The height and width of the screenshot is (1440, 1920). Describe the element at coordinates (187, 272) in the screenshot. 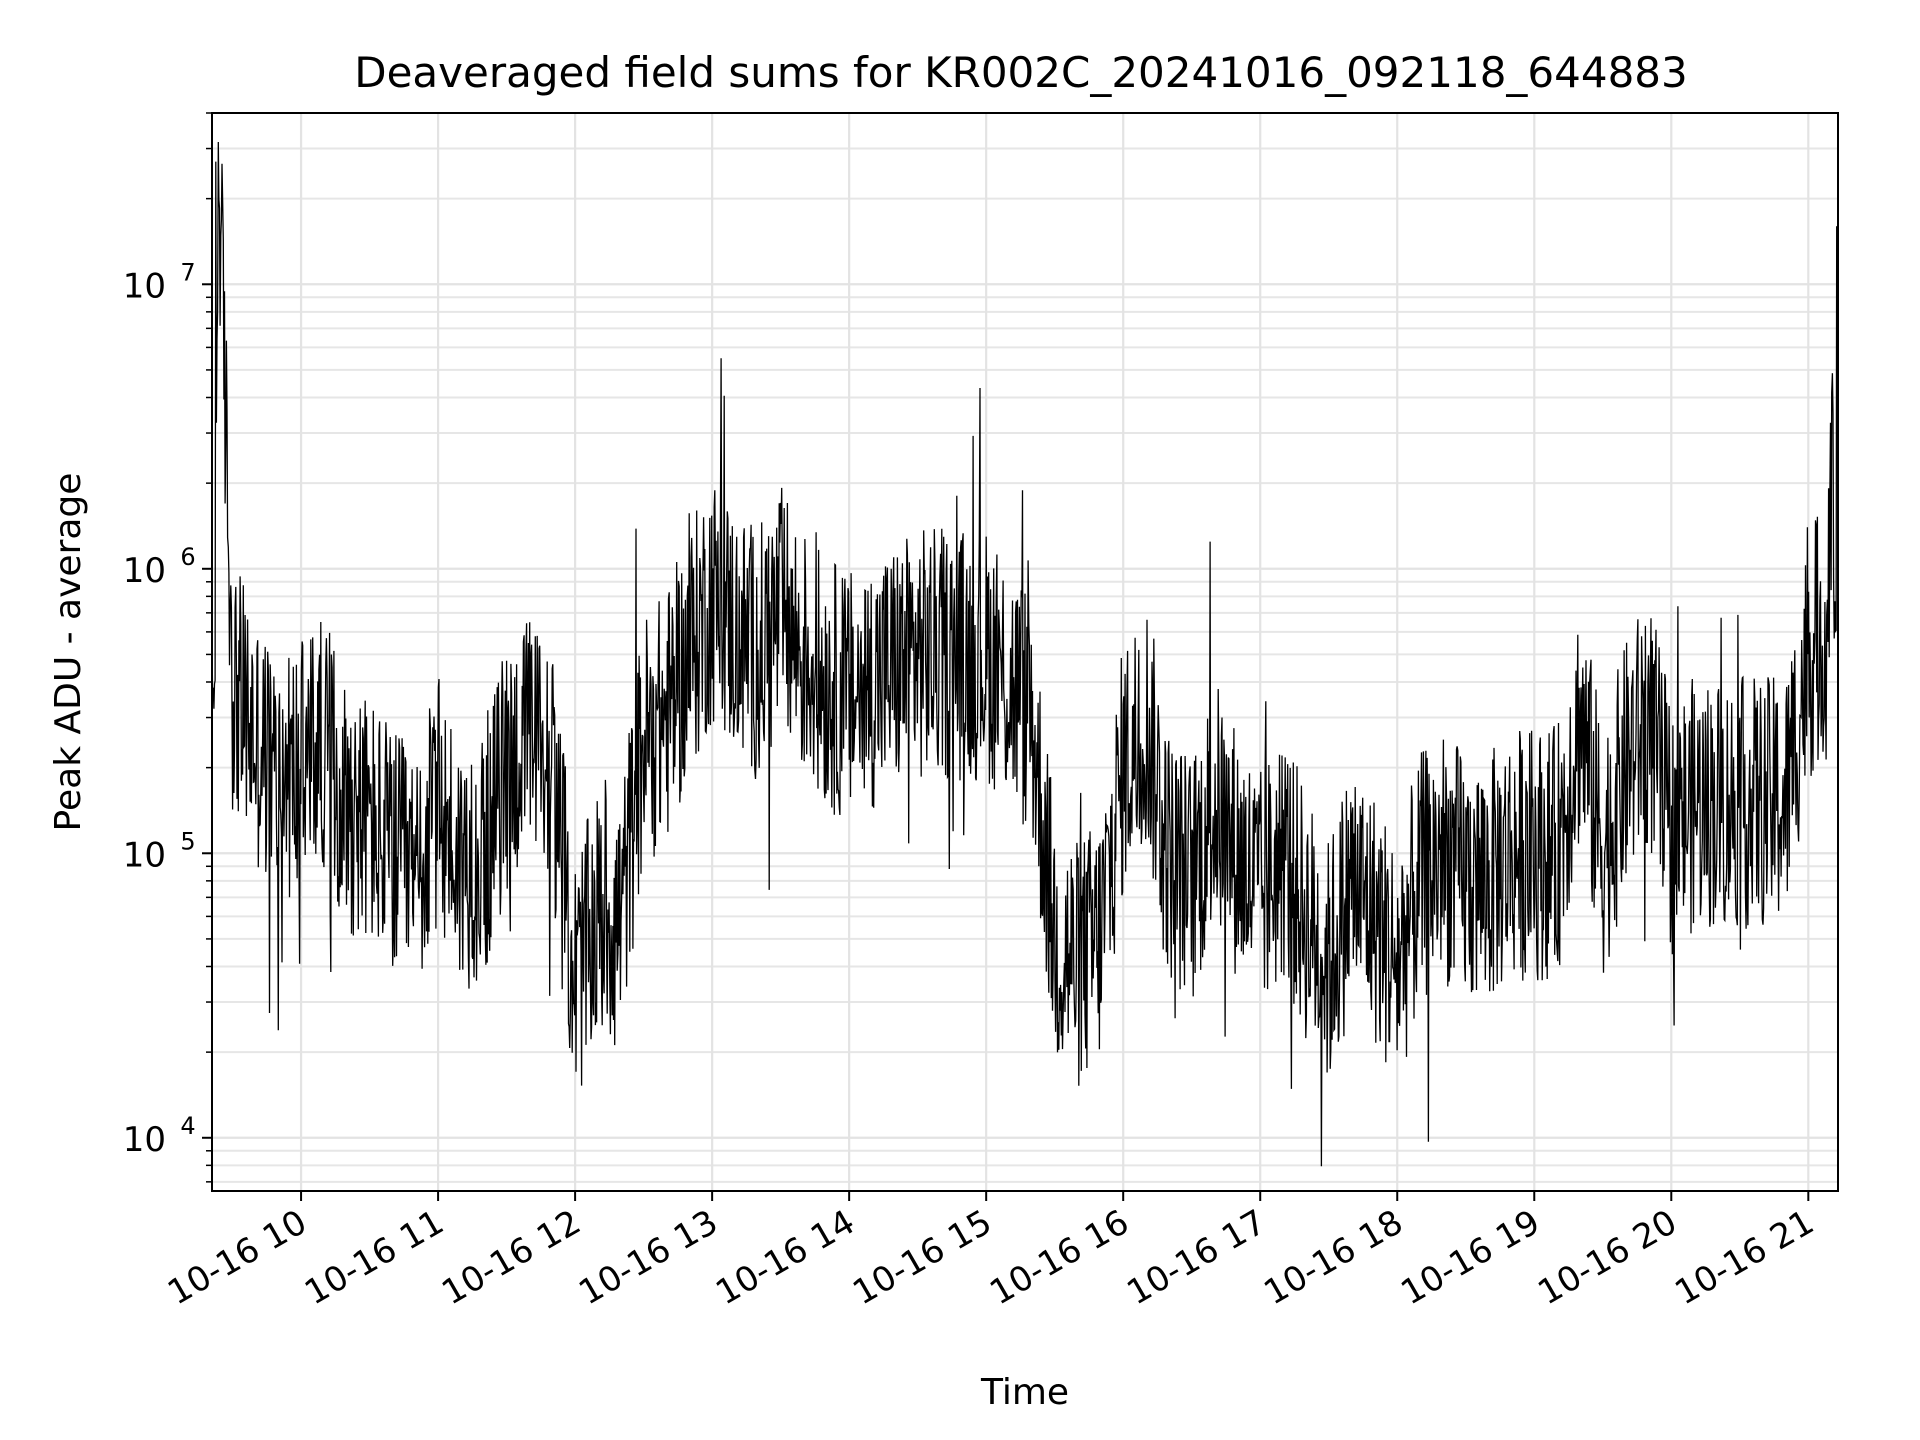

I see `y-tick-exponent: 7` at that location.